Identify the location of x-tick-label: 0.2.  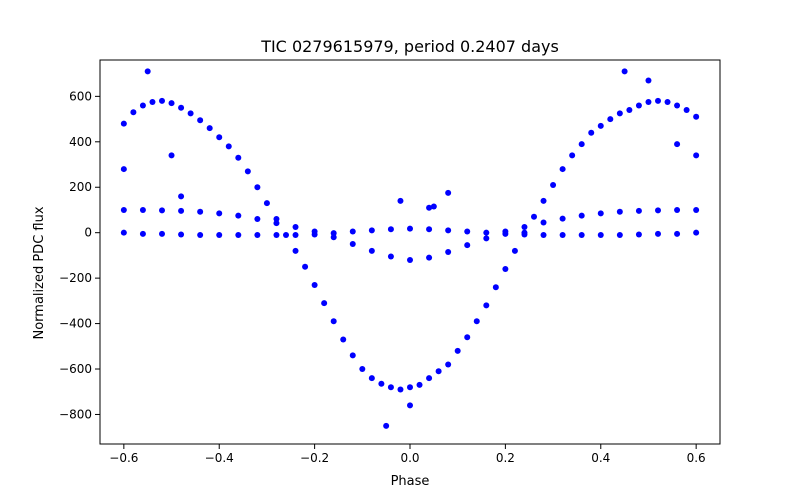
(505, 458).